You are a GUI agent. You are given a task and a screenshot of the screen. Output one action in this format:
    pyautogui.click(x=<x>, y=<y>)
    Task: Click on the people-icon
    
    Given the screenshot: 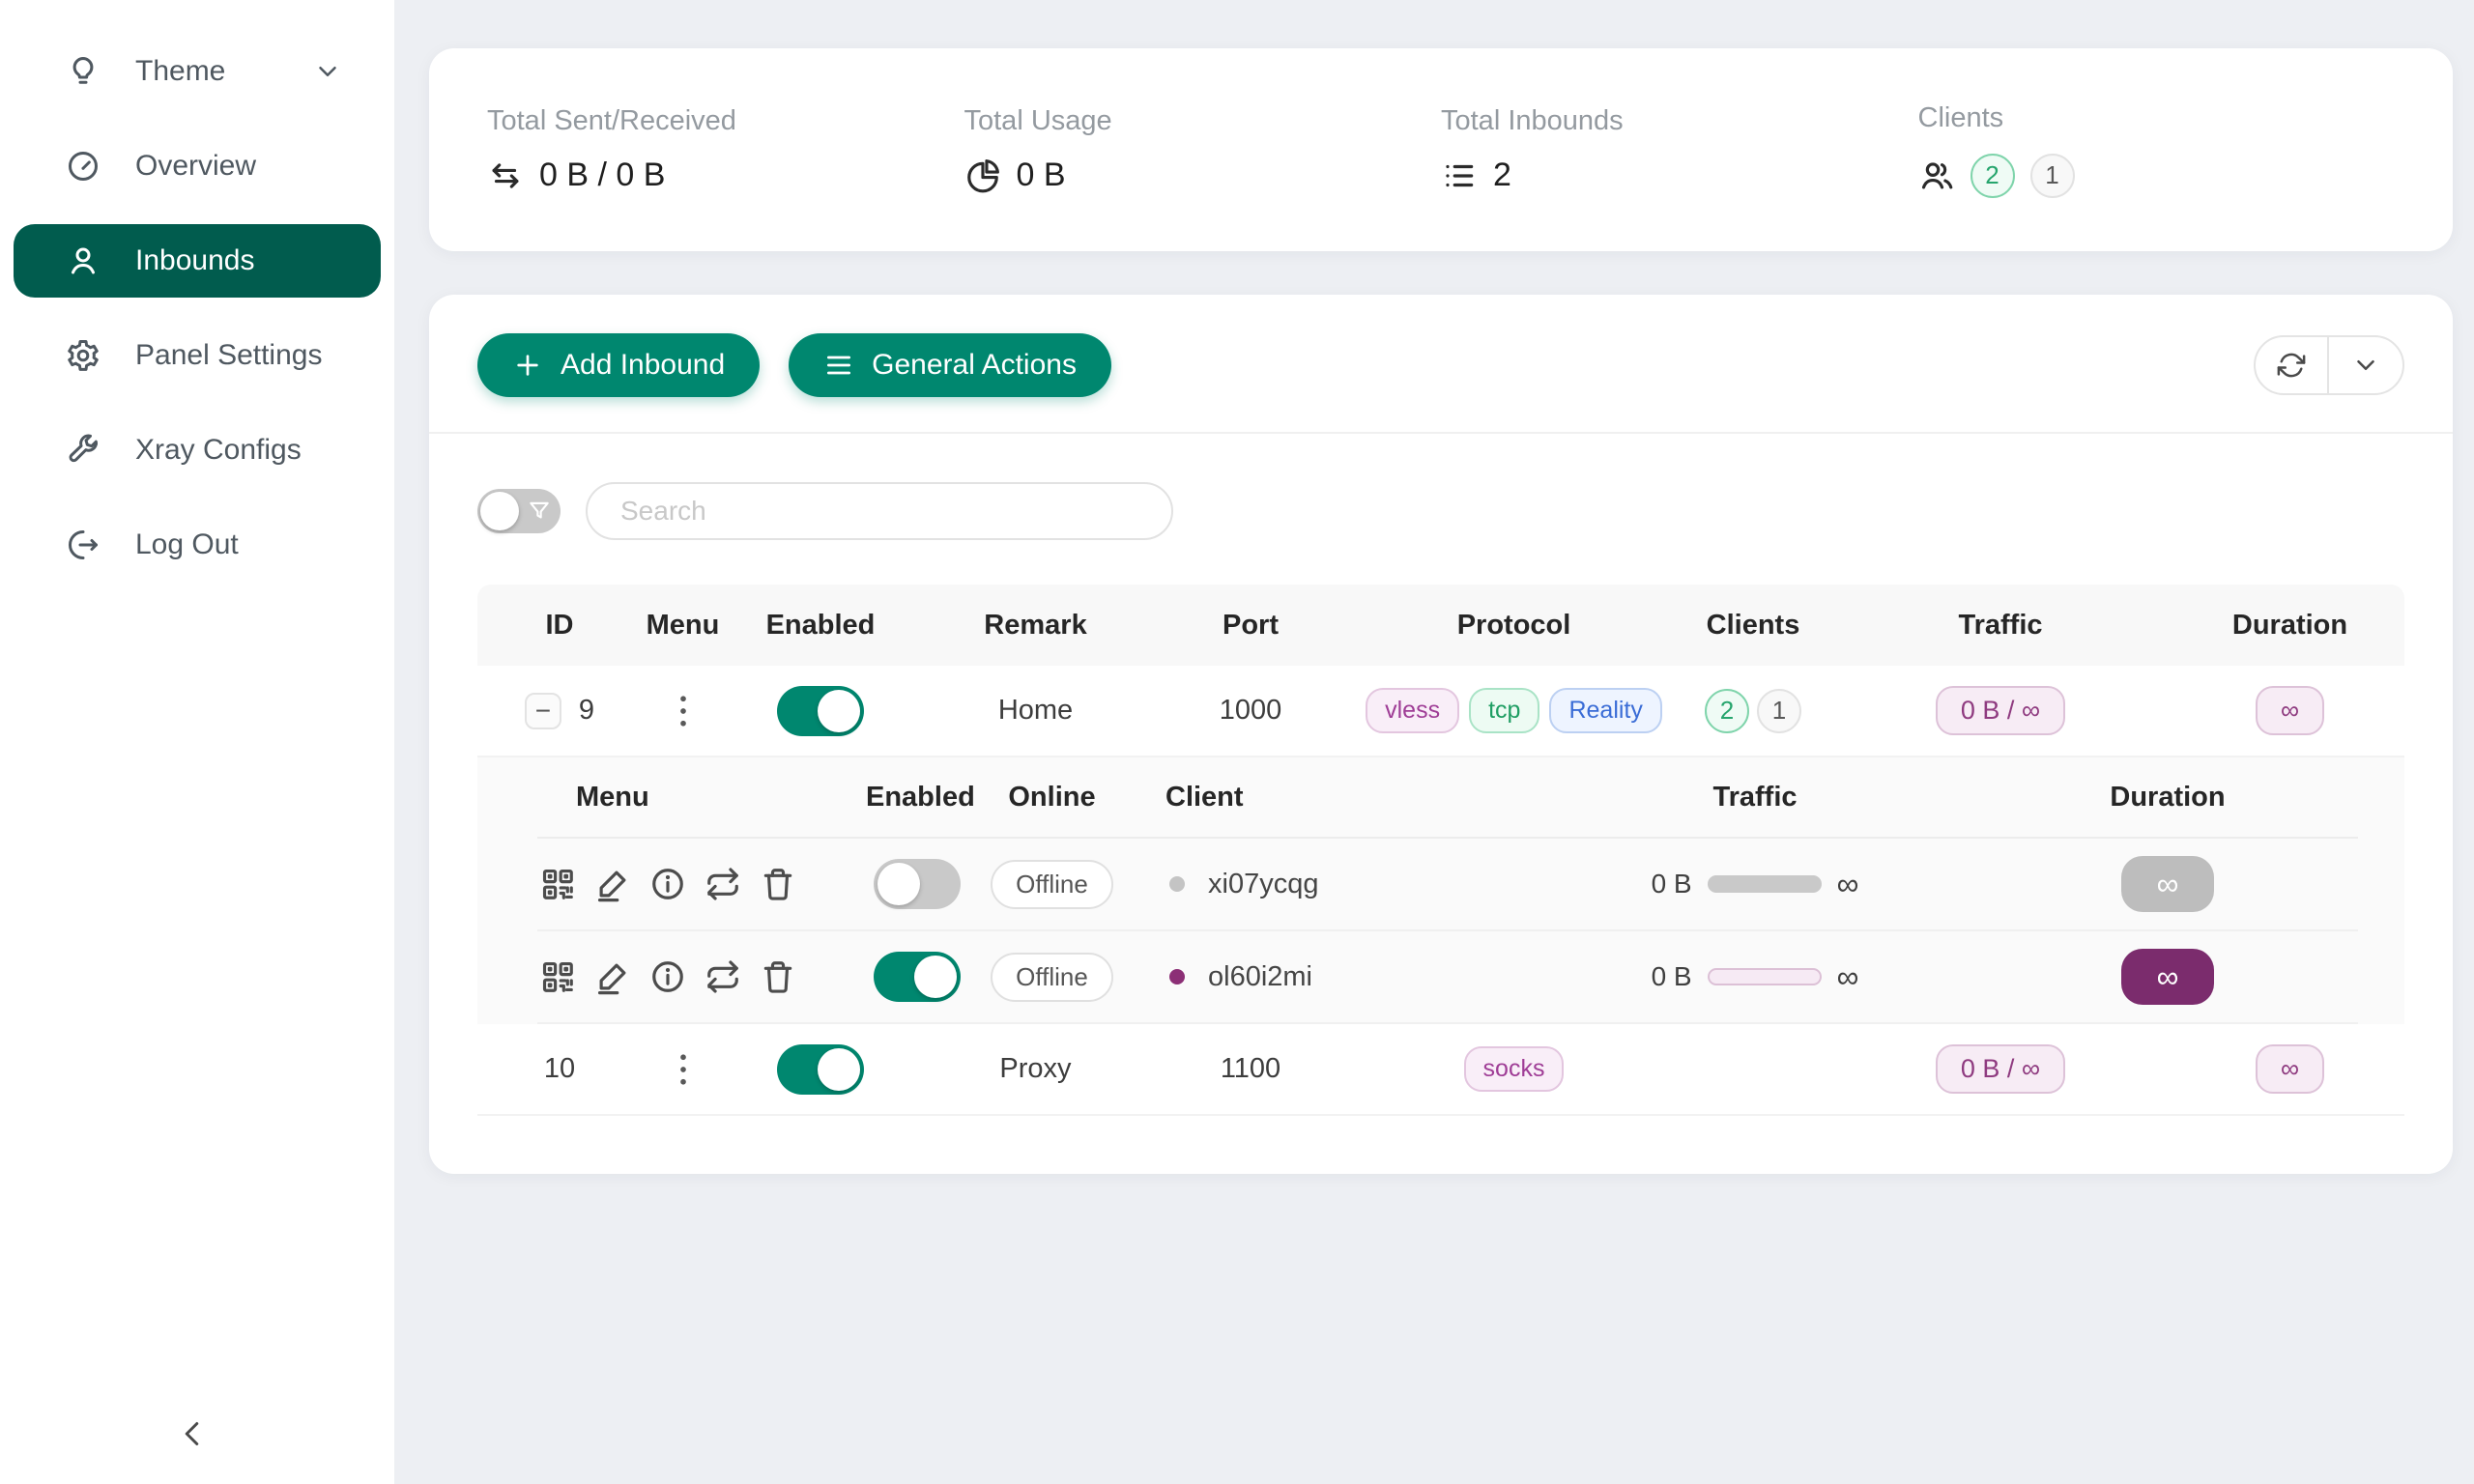 What is the action you would take?
    pyautogui.click(x=1937, y=175)
    